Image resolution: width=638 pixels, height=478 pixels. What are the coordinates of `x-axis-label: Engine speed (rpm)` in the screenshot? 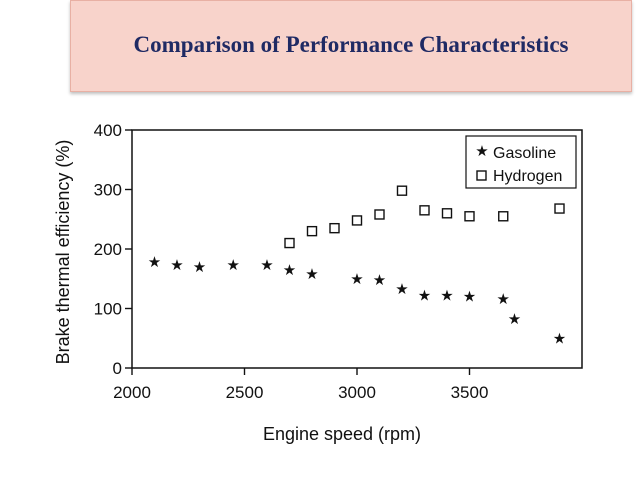 It's located at (342, 434).